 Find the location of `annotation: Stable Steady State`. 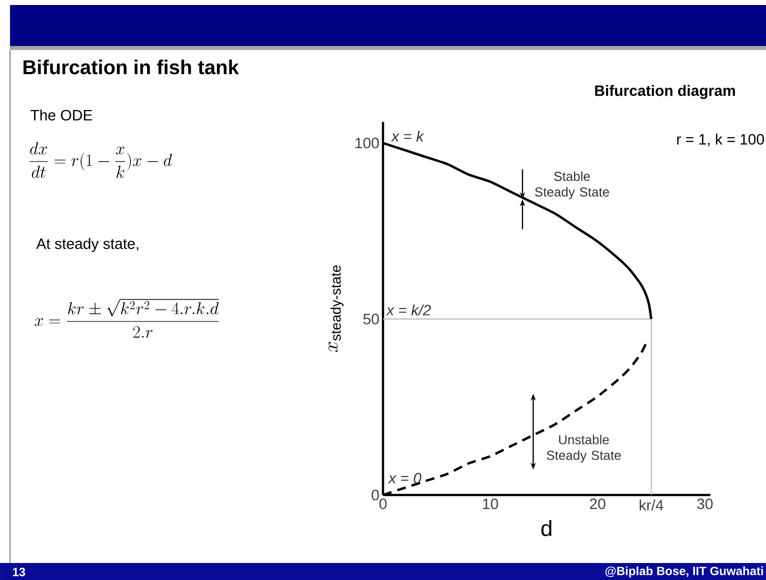

annotation: Stable Steady State is located at coordinates (572, 185).